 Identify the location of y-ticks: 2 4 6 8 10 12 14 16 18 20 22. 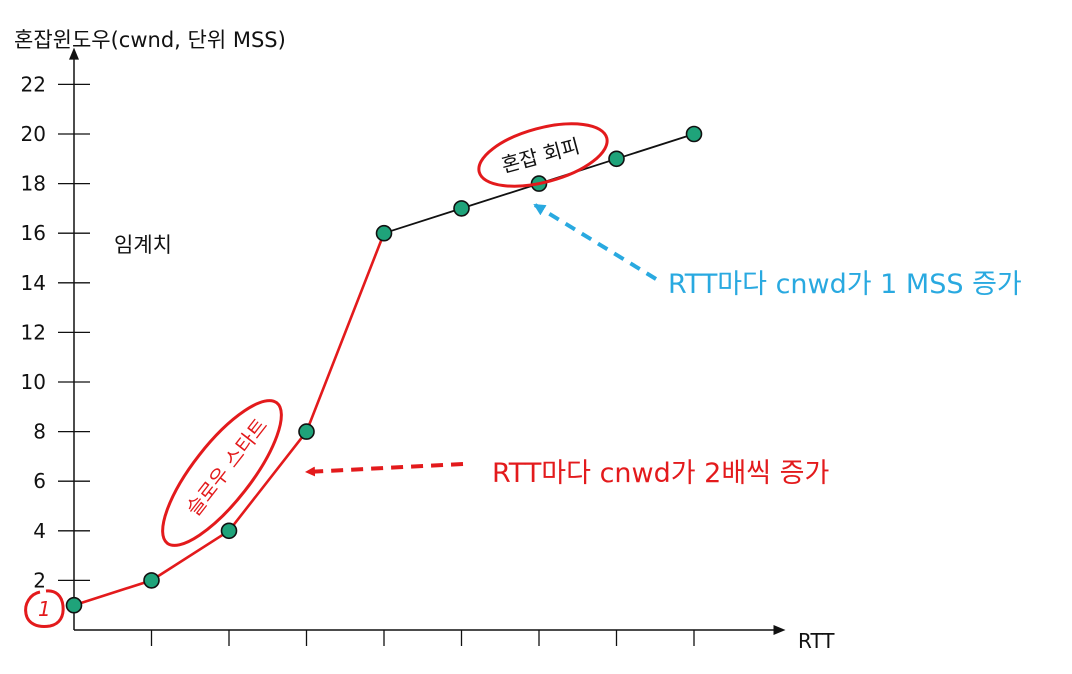
(55, 332).